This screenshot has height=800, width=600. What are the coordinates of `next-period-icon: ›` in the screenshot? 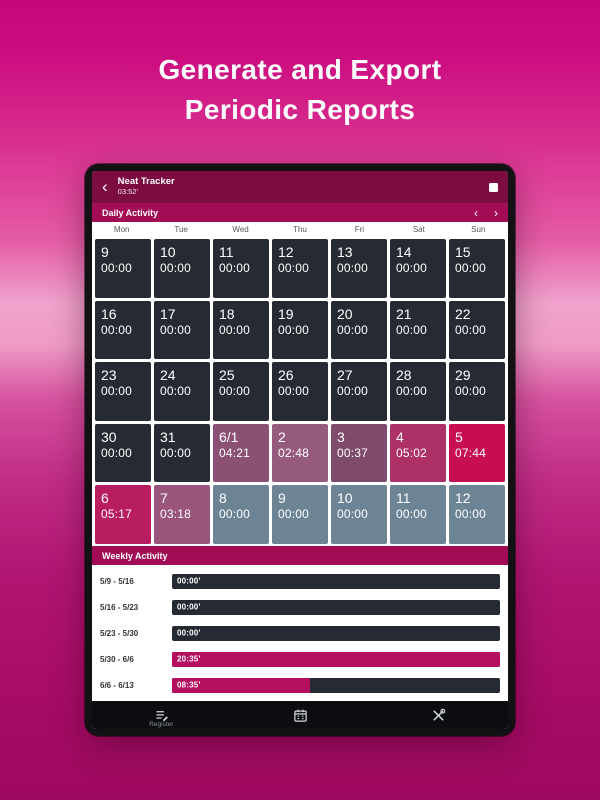 It's located at (496, 212).